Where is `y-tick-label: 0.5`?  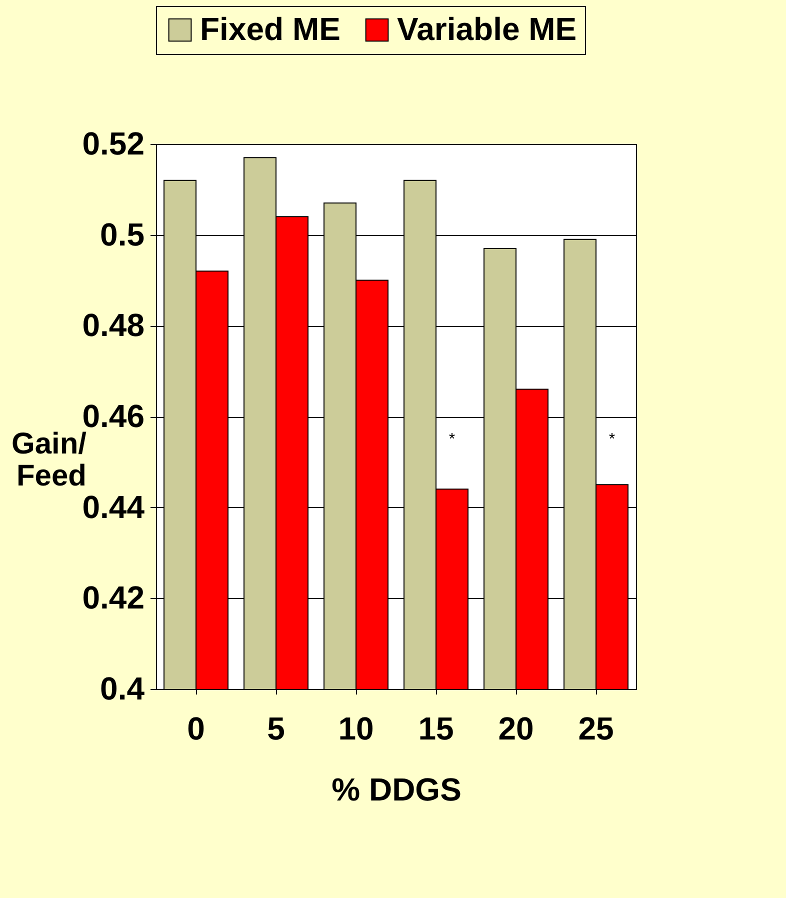
y-tick-label: 0.5 is located at coordinates (122, 234).